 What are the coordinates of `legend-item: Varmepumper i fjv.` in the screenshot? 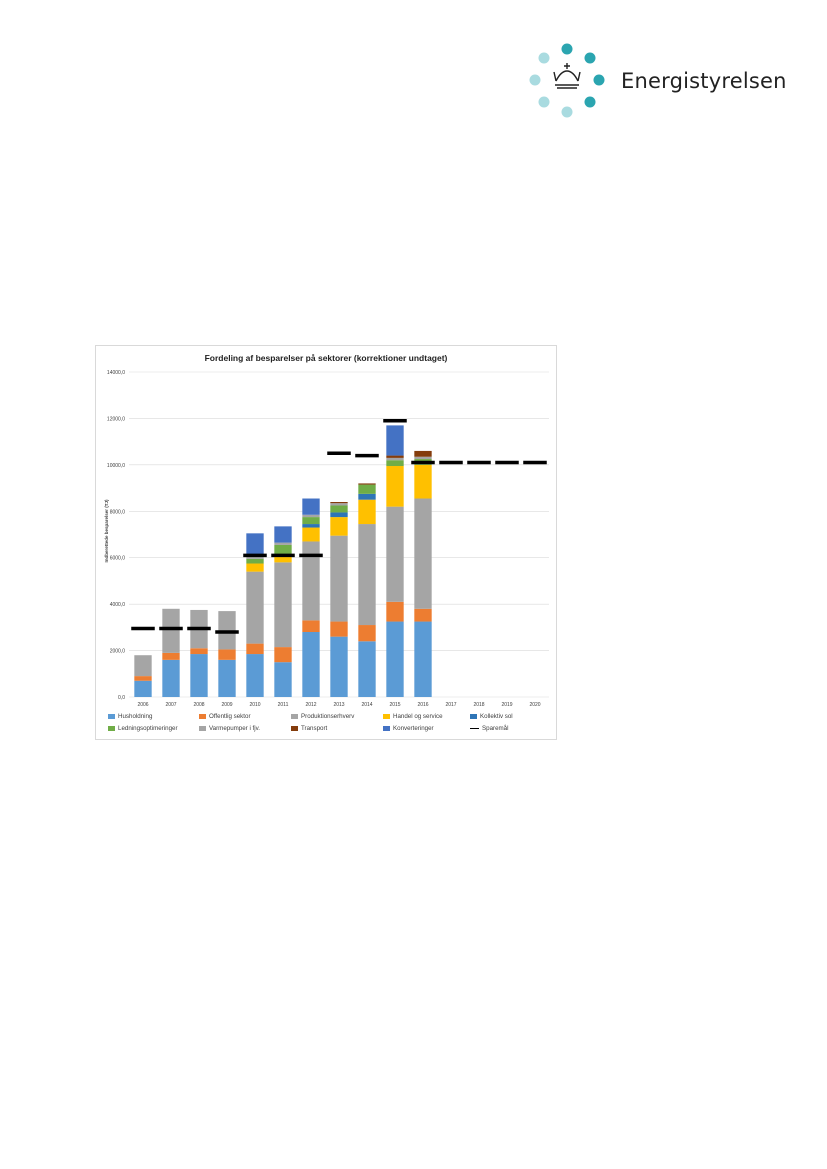 It's located at (229, 728).